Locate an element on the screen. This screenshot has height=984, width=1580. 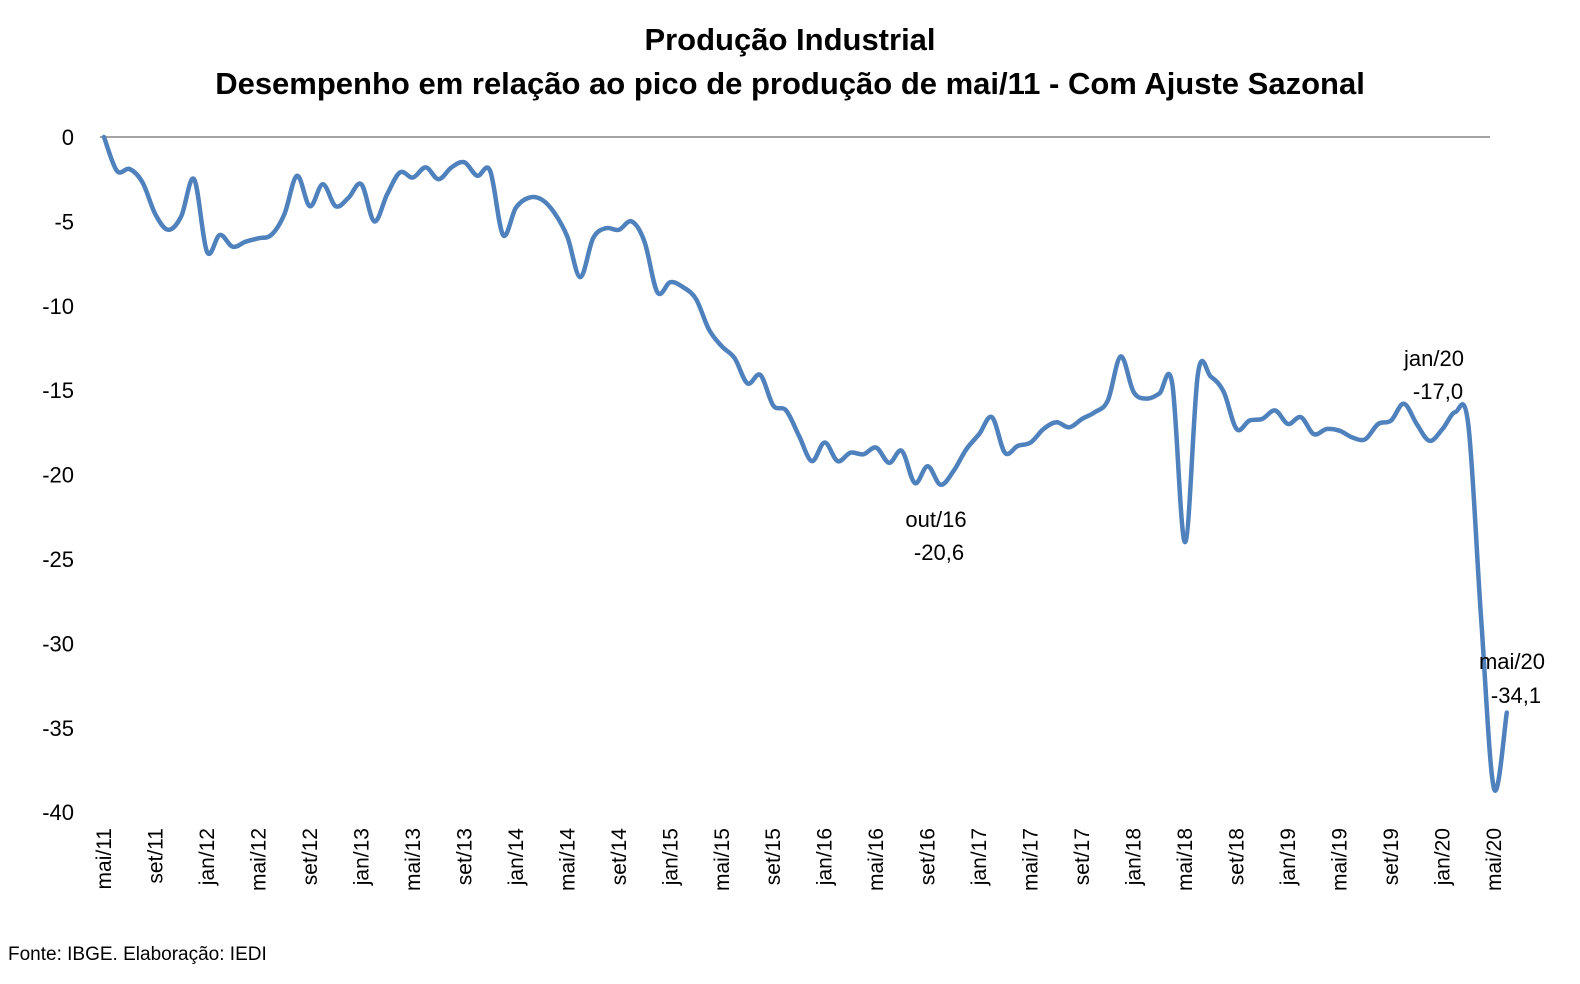
x-tick-label: set/16 is located at coordinates (928, 856).